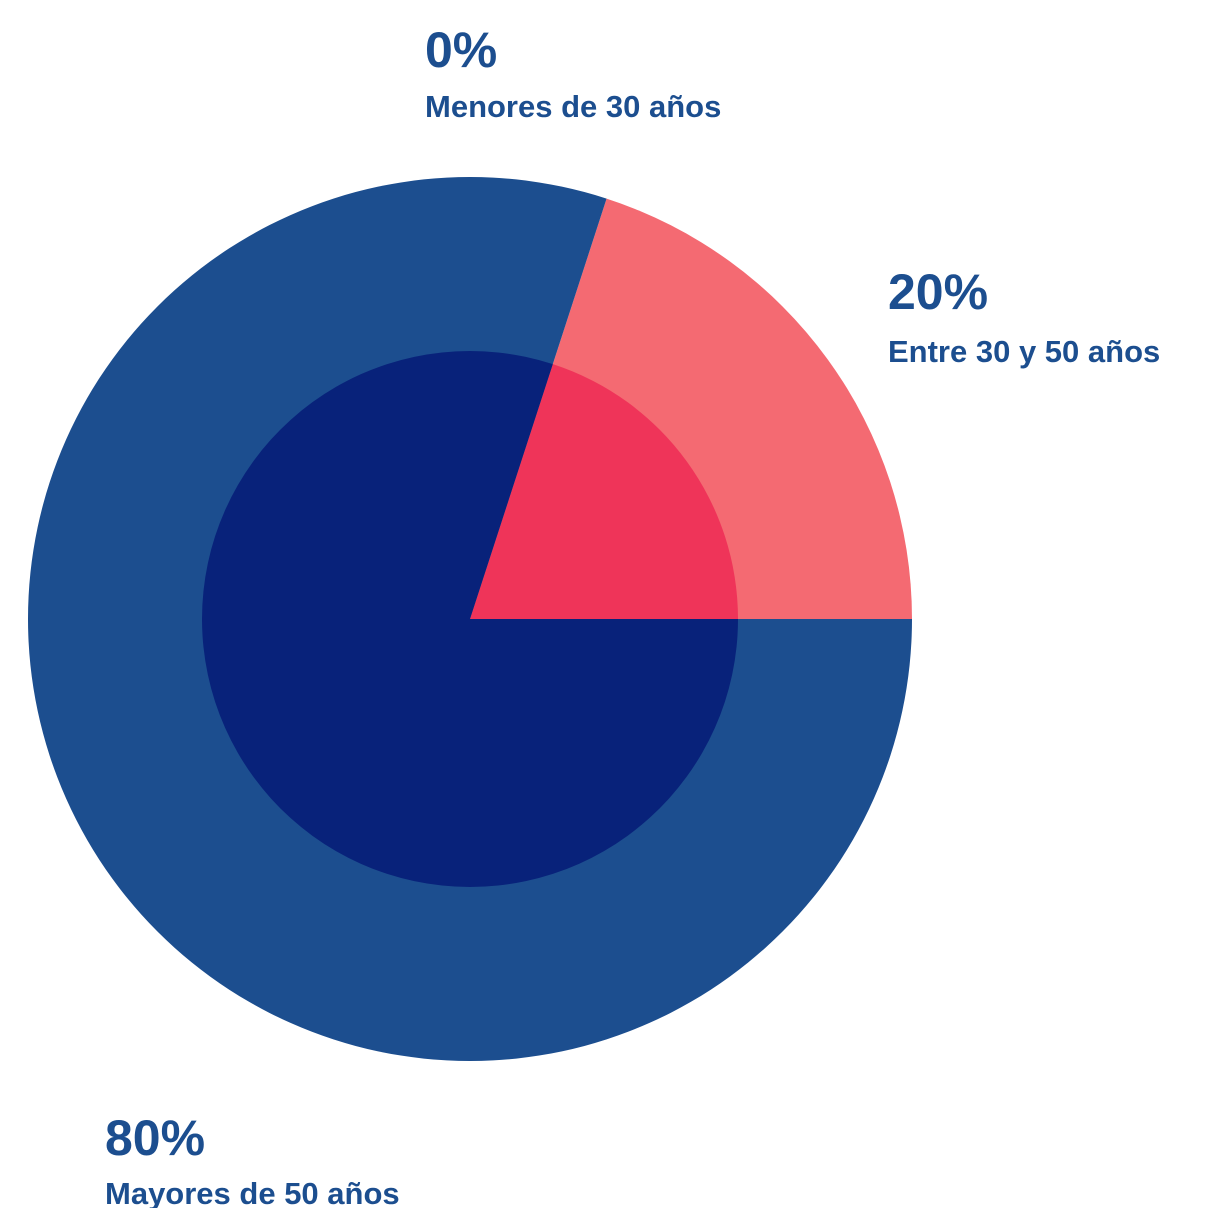 This screenshot has height=1208, width=1225. I want to click on value-label: 80%, so click(155, 1138).